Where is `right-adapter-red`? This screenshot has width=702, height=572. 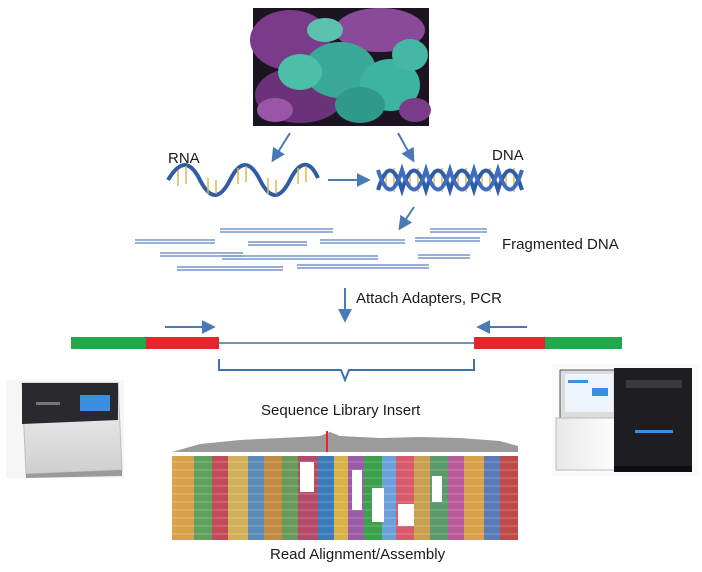 right-adapter-red is located at coordinates (510, 343).